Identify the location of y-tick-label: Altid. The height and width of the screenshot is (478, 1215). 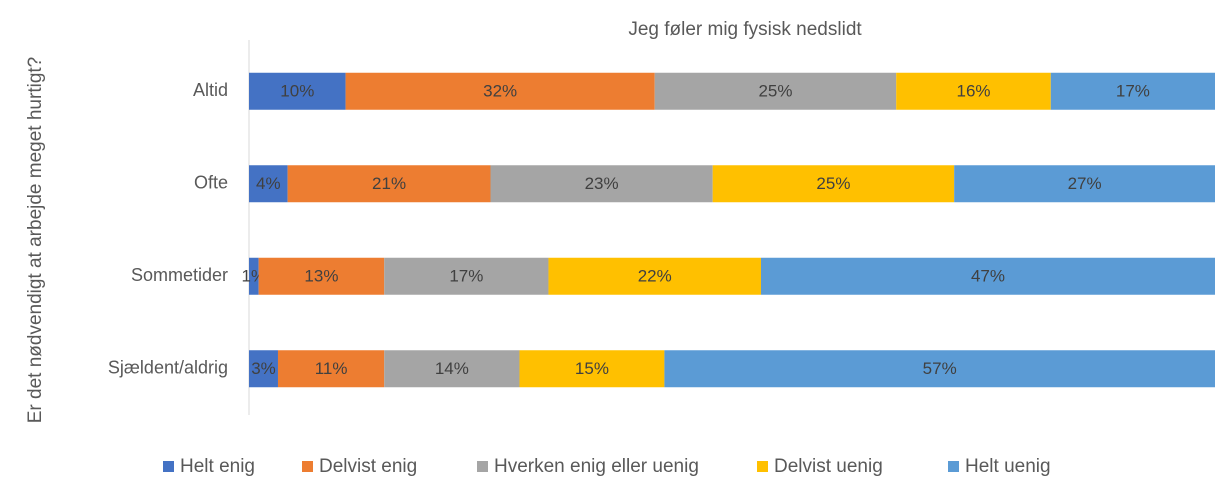
(210, 90).